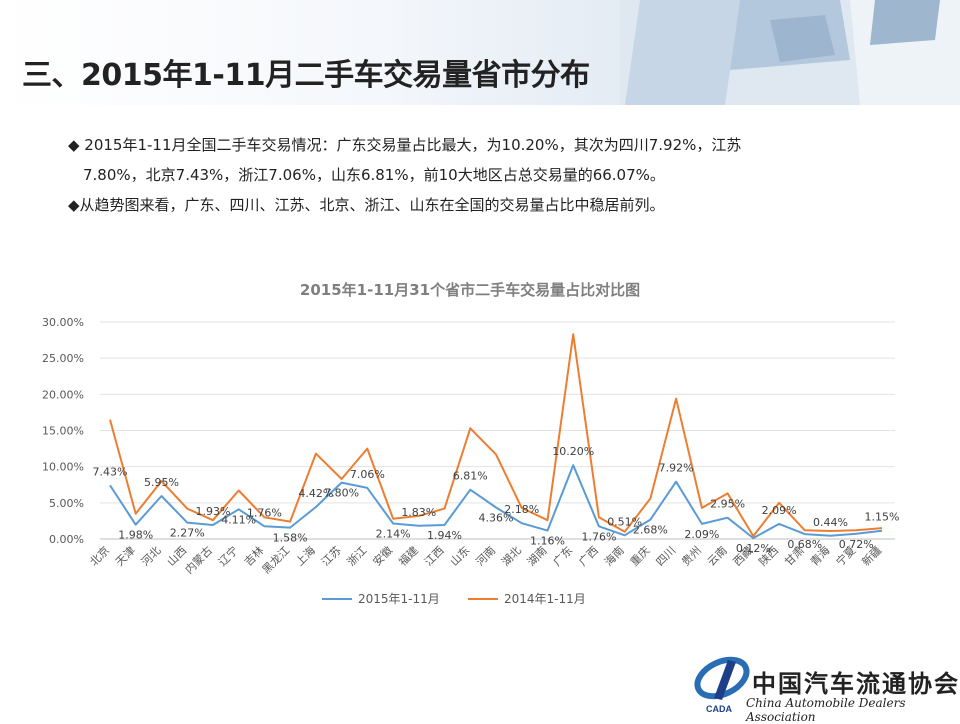 The image size is (960, 724). What do you see at coordinates (676, 468) in the screenshot?
I see `data-label: 7.92%` at bounding box center [676, 468].